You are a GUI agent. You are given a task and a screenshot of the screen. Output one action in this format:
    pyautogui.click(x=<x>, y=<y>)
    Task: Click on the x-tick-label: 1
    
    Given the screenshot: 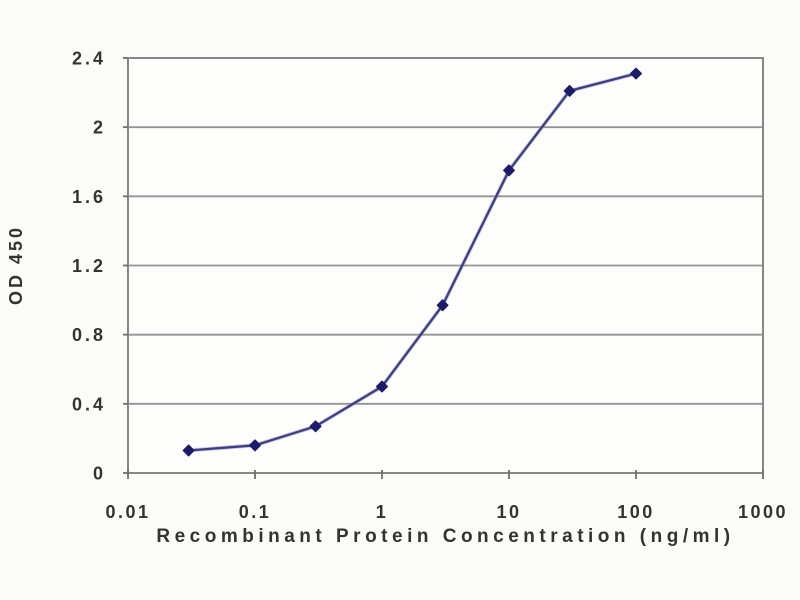 What is the action you would take?
    pyautogui.click(x=382, y=512)
    